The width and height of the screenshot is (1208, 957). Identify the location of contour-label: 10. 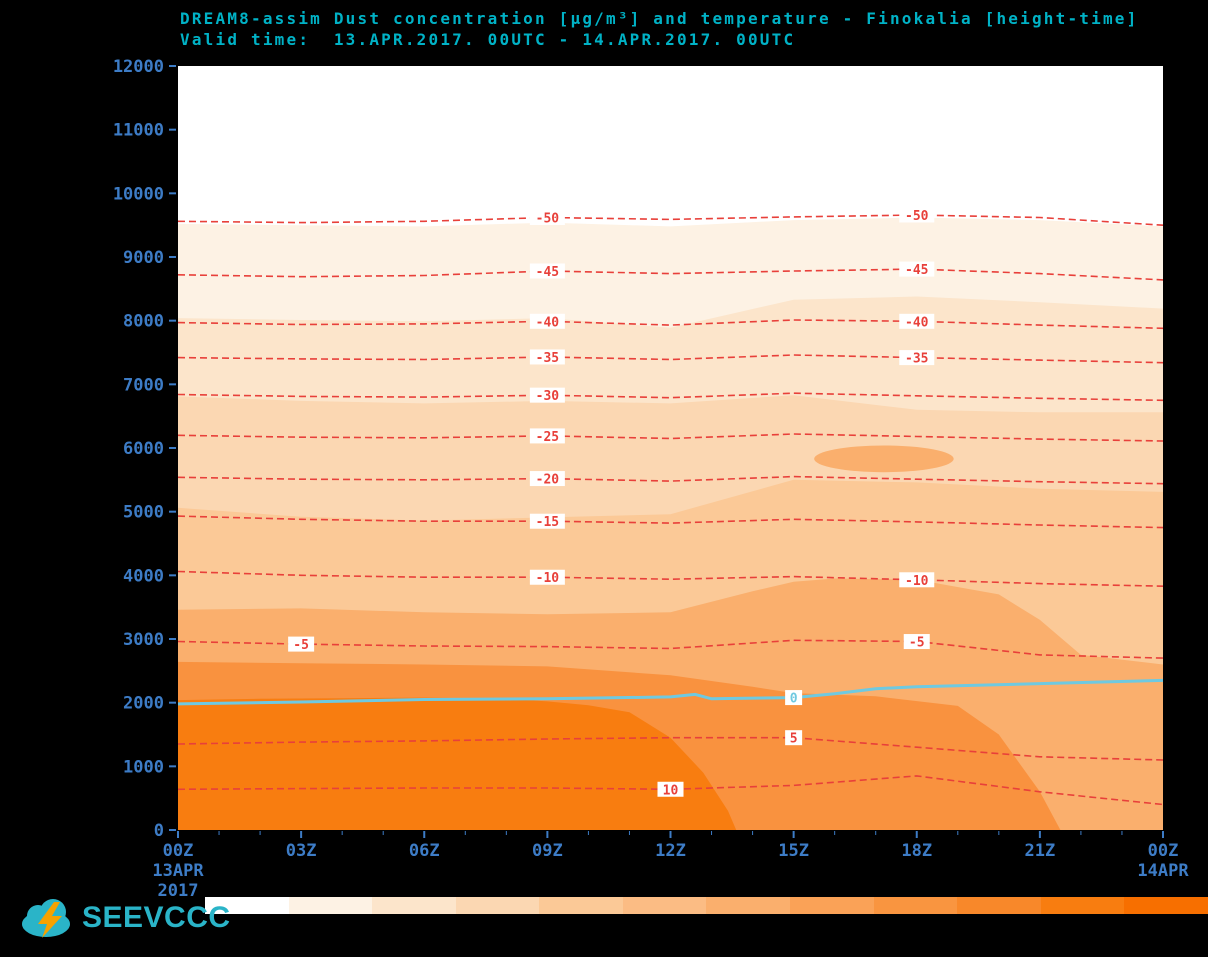
(671, 790).